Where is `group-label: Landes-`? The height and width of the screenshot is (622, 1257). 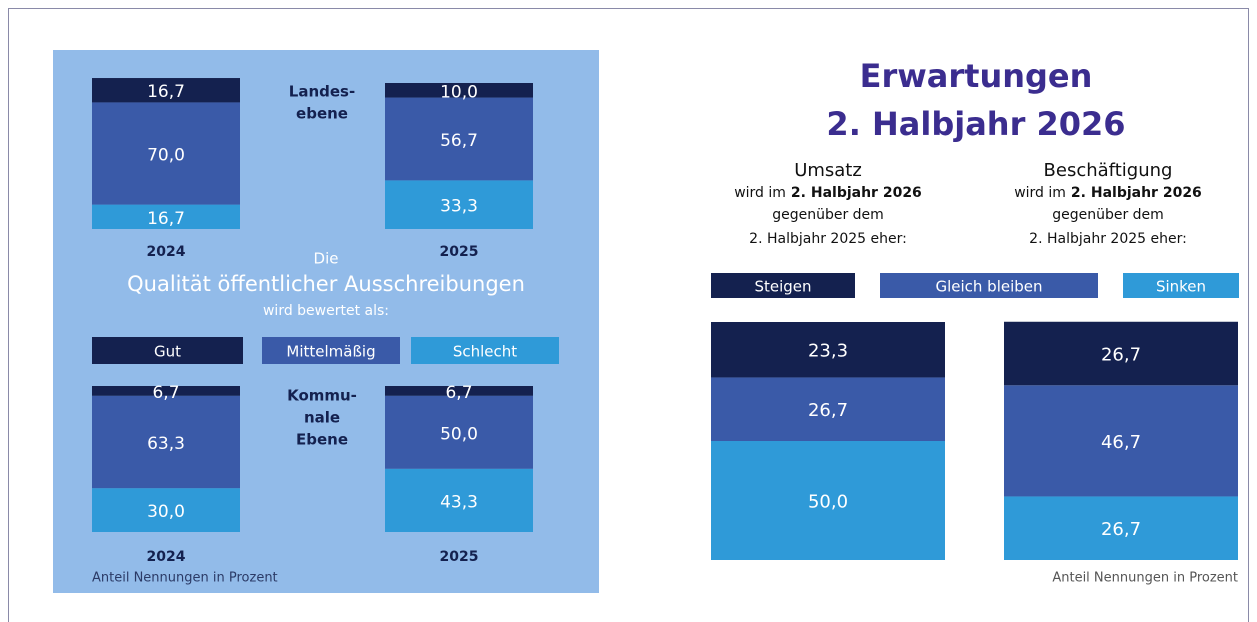
group-label: Landes- is located at coordinates (322, 92).